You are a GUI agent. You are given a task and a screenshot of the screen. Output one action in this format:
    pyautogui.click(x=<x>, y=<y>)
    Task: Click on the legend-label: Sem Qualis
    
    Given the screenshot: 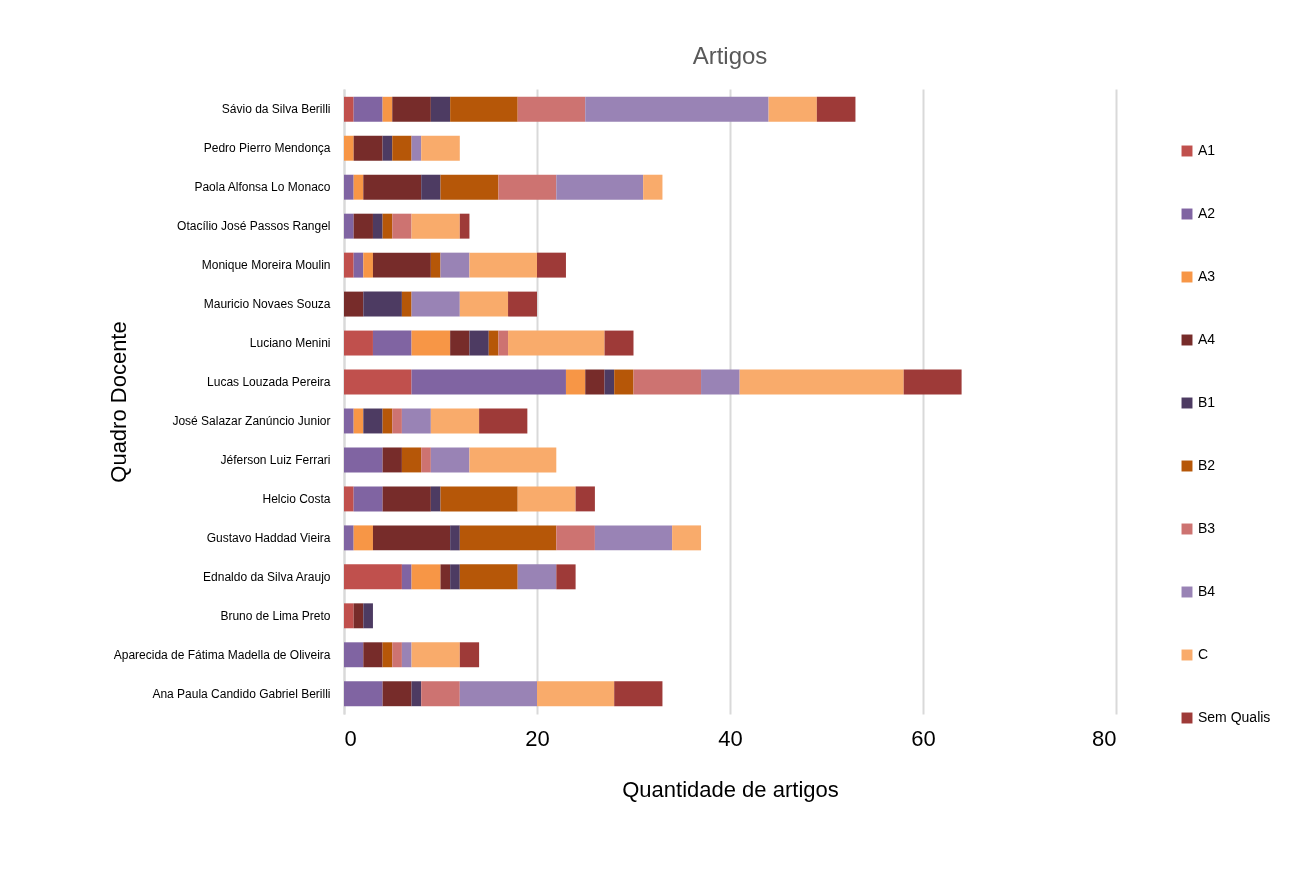 What is the action you would take?
    pyautogui.click(x=1234, y=717)
    